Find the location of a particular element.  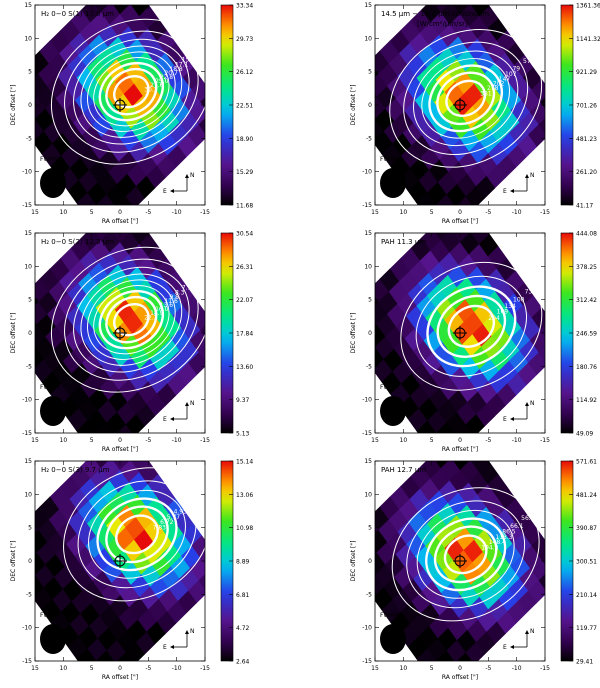

colorbar-tick-label: 41.17 is located at coordinates (584, 206).